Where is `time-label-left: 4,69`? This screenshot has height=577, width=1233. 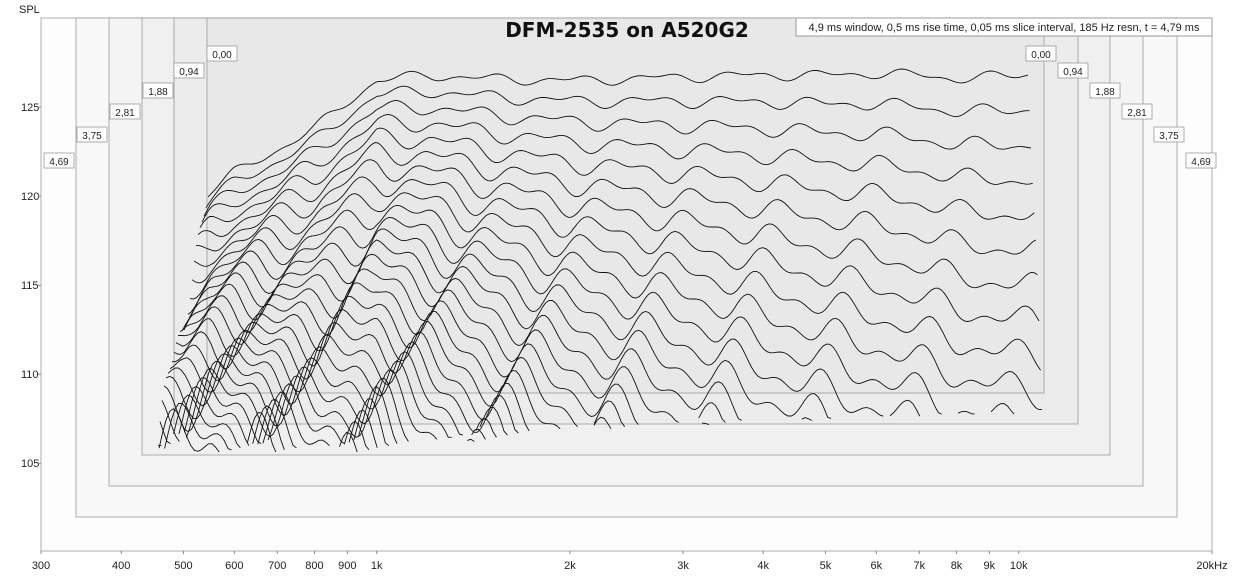 time-label-left: 4,69 is located at coordinates (59, 160).